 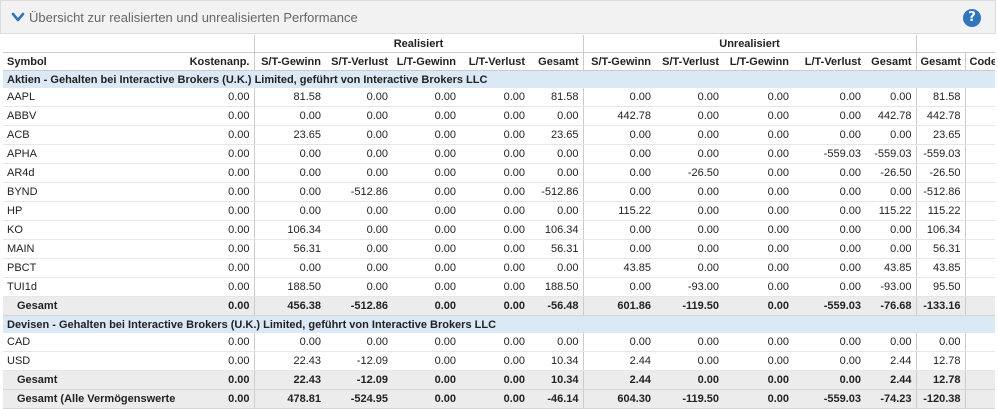 What do you see at coordinates (940, 306) in the screenshot?
I see `table-cell: -133.16` at bounding box center [940, 306].